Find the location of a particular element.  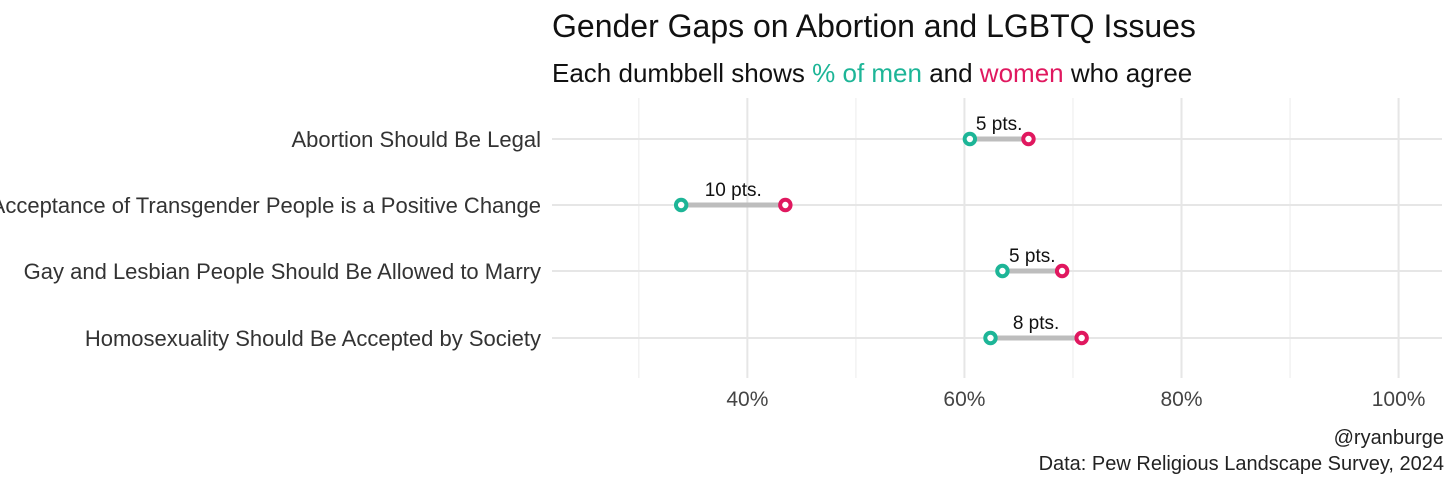

caption-handle: @ryanburge is located at coordinates (1389, 438).